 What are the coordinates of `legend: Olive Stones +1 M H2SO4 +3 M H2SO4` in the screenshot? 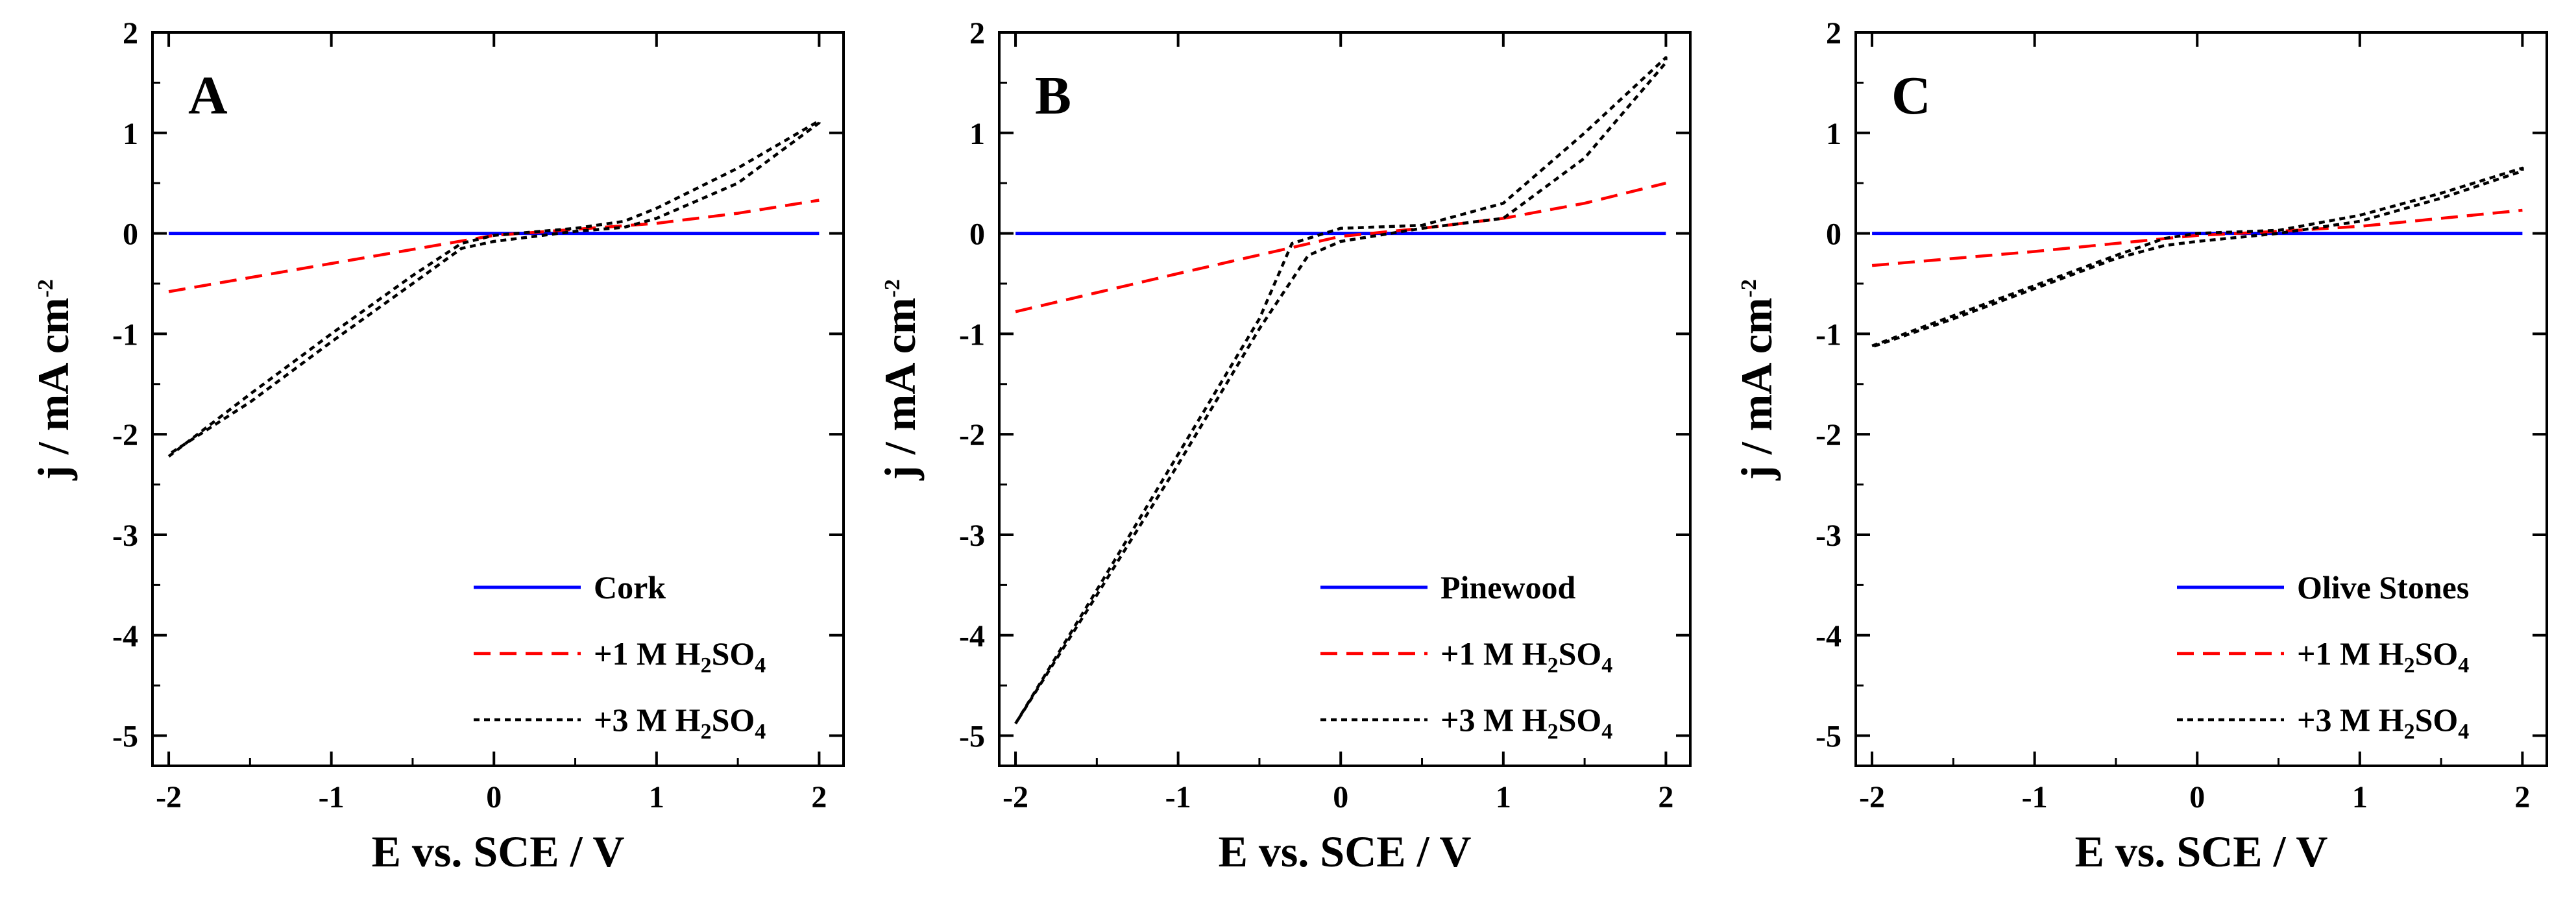 It's located at (2323, 657).